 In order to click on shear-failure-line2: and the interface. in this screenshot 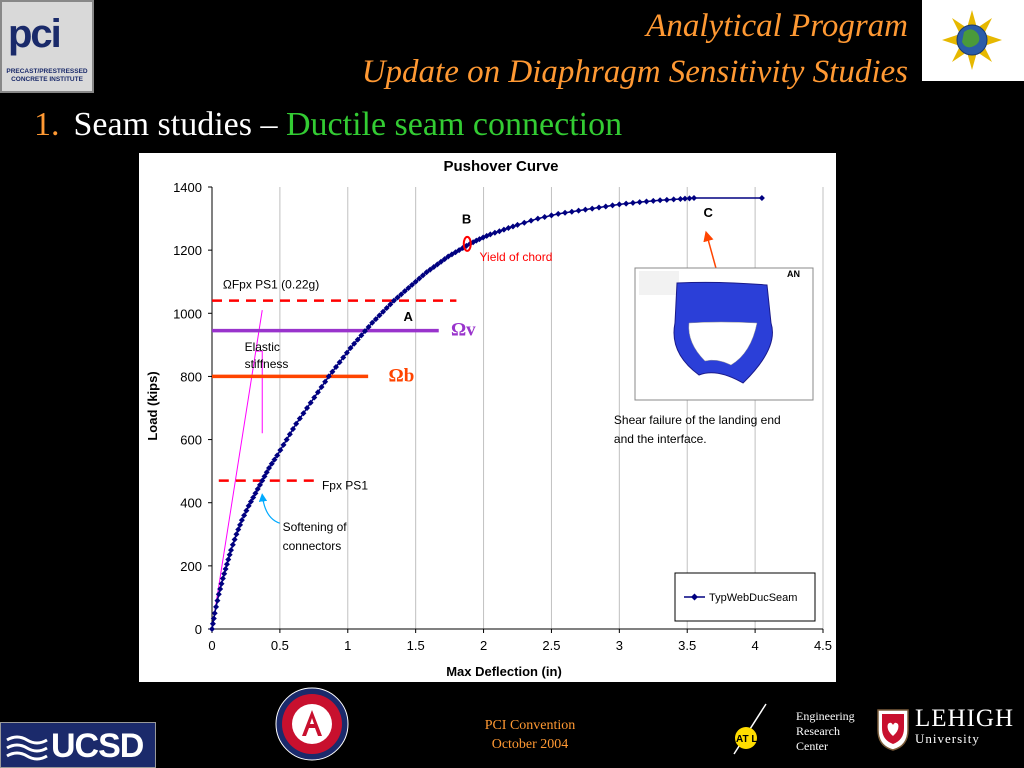, I will do `click(660, 439)`.